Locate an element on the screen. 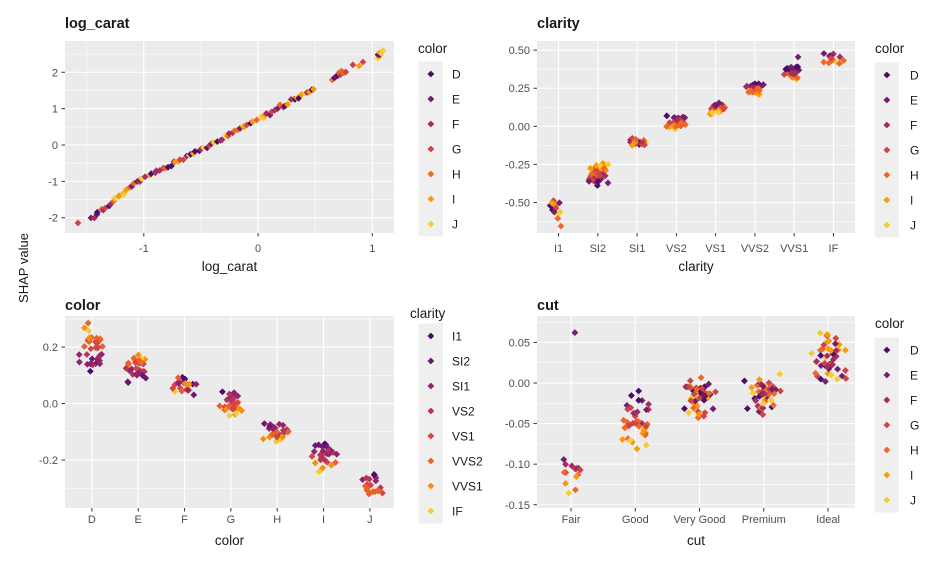 The height and width of the screenshot is (566, 942). legend-item-label: VVS1 is located at coordinates (467, 487).